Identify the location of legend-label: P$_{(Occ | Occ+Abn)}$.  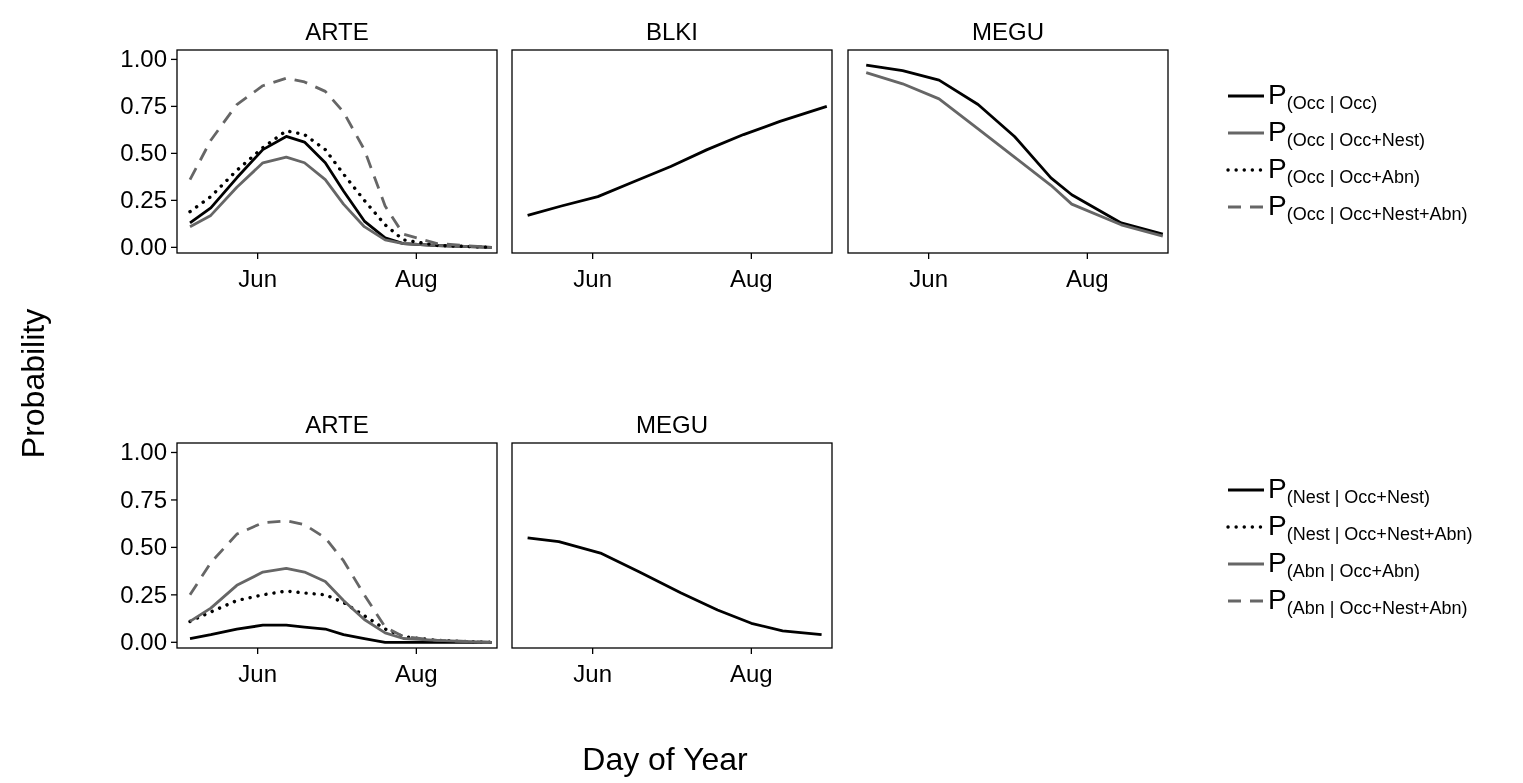
(1344, 170).